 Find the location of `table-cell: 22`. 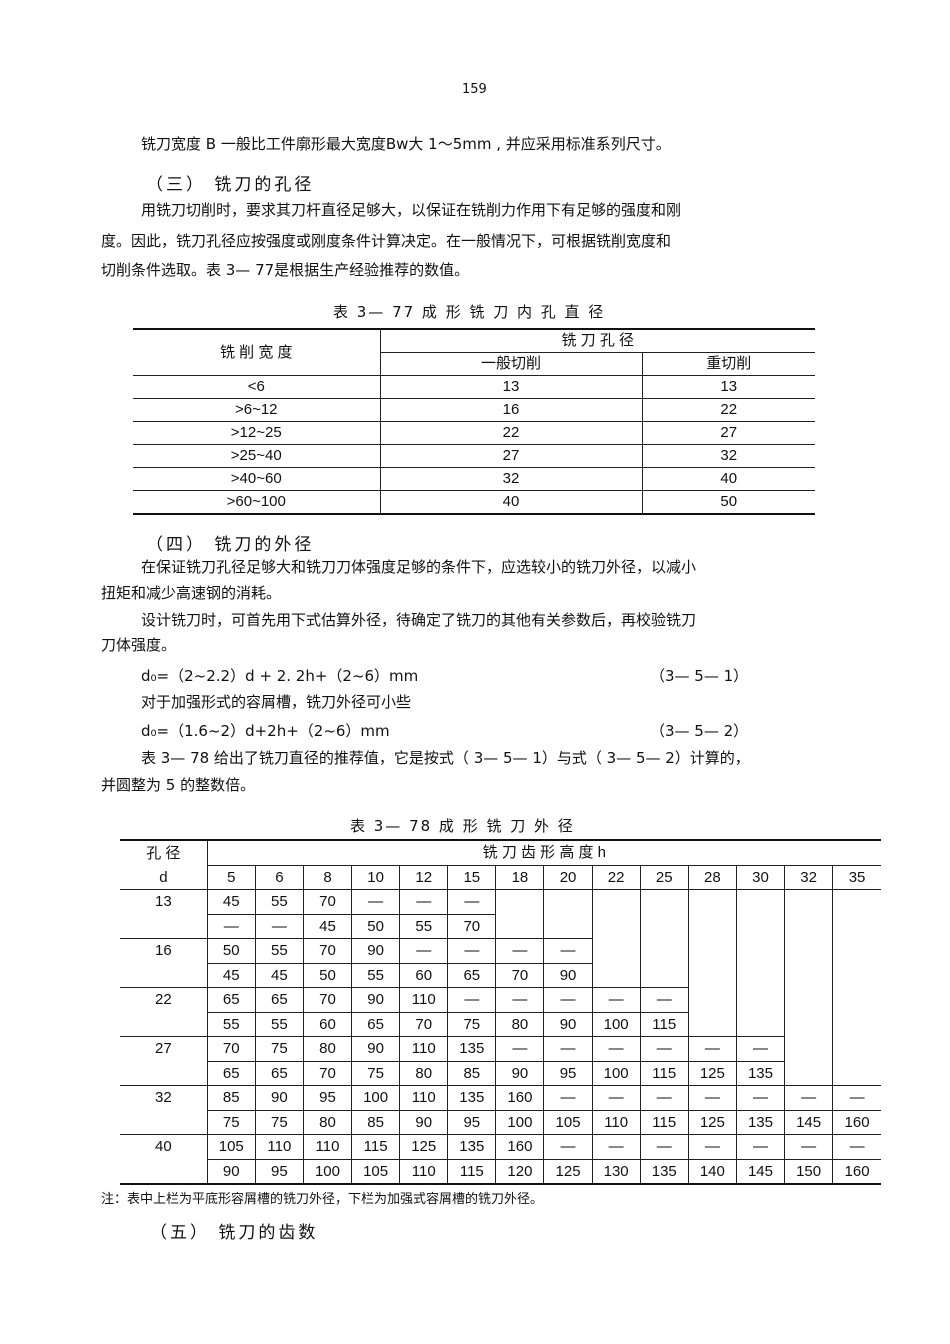

table-cell: 22 is located at coordinates (511, 433).